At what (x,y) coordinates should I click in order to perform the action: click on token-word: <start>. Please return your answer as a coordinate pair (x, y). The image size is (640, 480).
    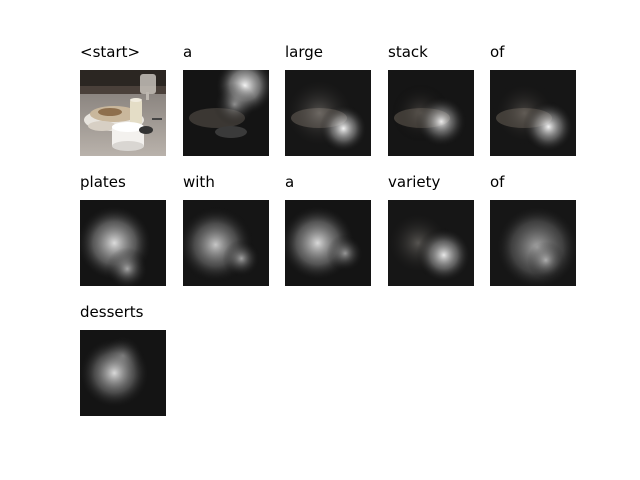
    Looking at the image, I should click on (110, 52).